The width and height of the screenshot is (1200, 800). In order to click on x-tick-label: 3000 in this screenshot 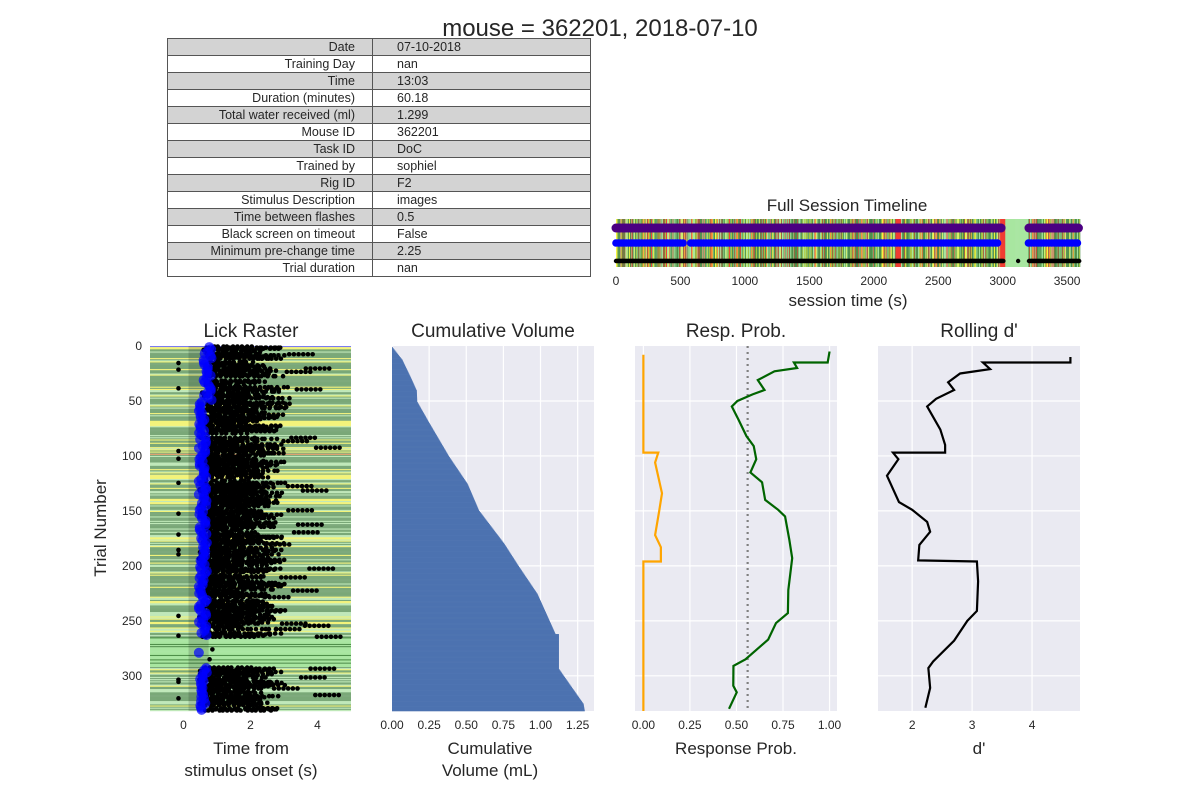, I will do `click(1002, 281)`.